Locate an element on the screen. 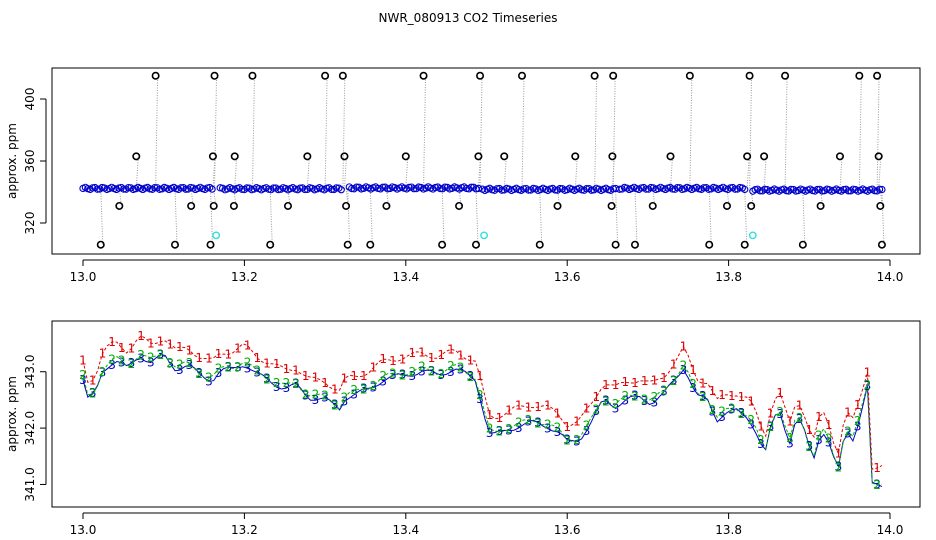  bottom-ylabel: approx. ppm is located at coordinates (12, 414).